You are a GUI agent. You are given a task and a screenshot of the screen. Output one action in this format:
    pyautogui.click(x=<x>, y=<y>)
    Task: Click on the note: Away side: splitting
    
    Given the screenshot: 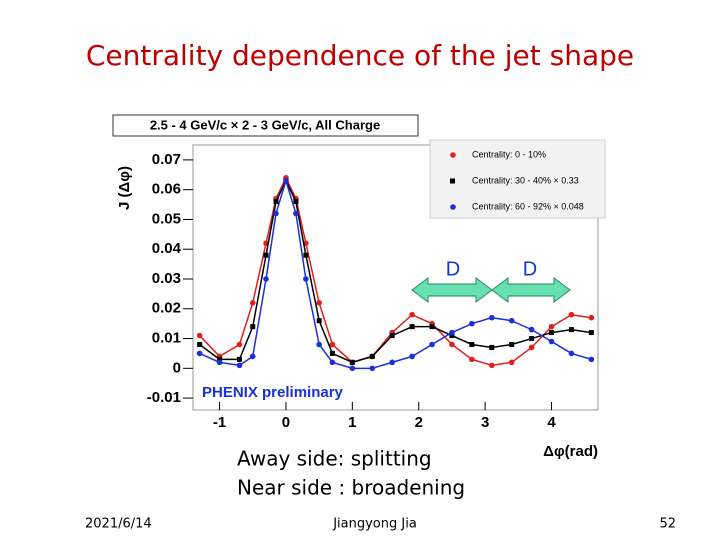 What is the action you would take?
    pyautogui.click(x=334, y=459)
    